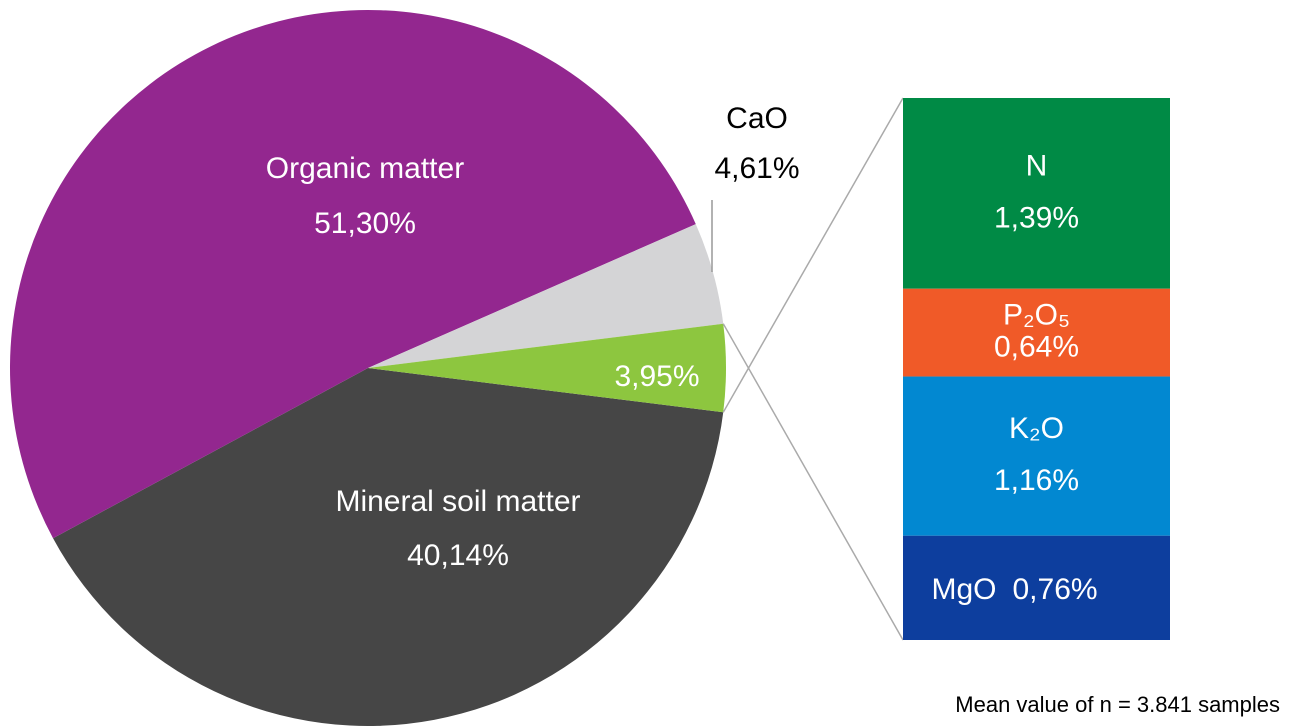 The width and height of the screenshot is (1291, 727). What do you see at coordinates (1055, 589) in the screenshot?
I see `bar-value-label: 0,76%` at bounding box center [1055, 589].